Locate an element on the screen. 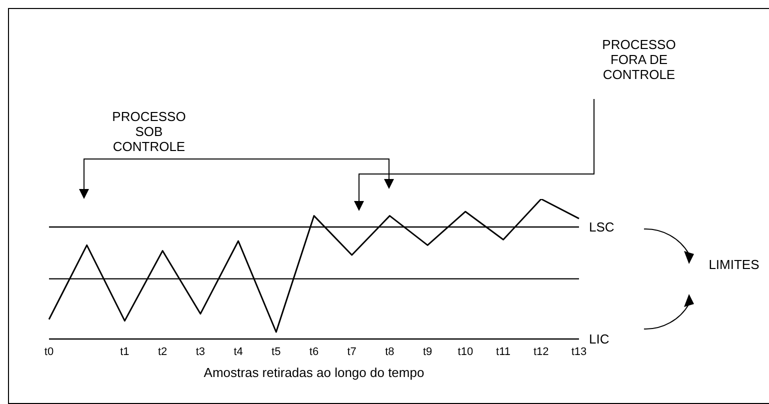  x-tick-label: t11 is located at coordinates (503, 352).